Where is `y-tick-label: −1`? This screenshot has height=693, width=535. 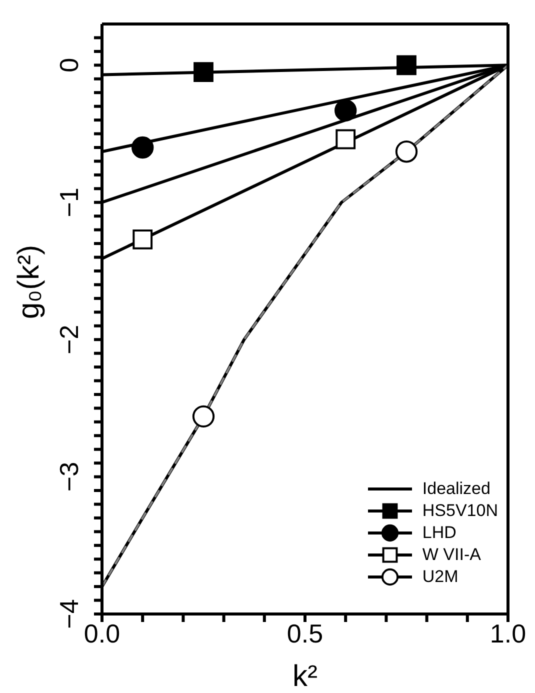
y-tick-label: −1 is located at coordinates (69, 203).